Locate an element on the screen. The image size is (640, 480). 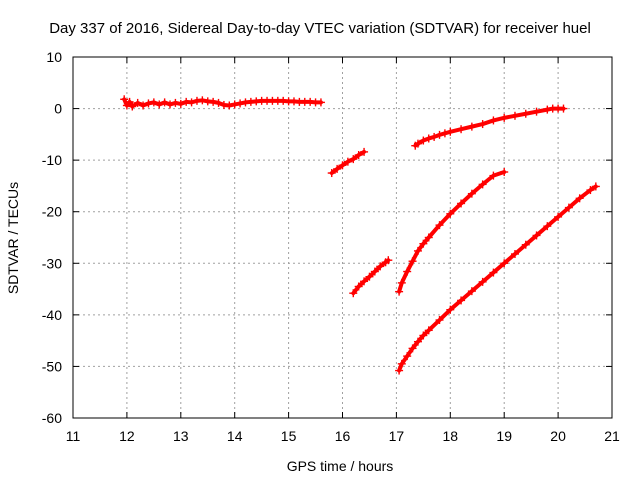
x-tick-label: 18 is located at coordinates (451, 436).